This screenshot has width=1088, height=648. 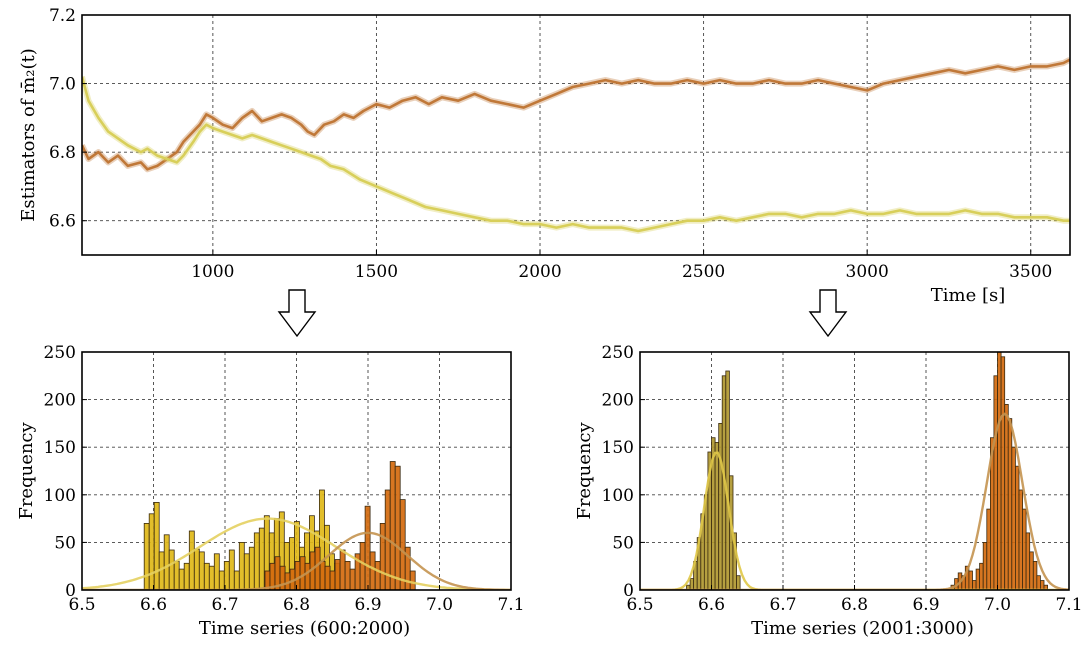 What do you see at coordinates (539, 272) in the screenshot?
I see `x-tick-label: 2000` at bounding box center [539, 272].